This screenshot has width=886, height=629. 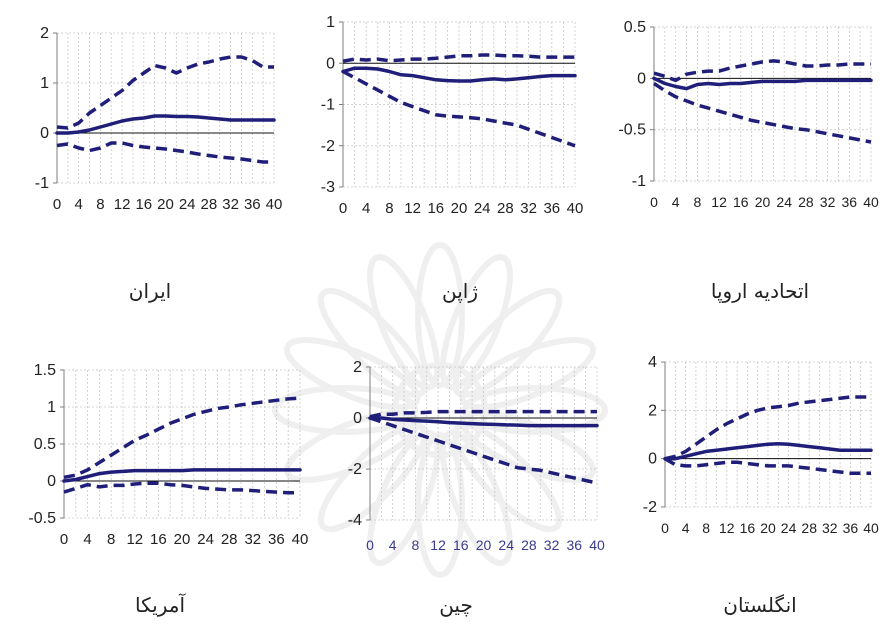 I want to click on chart-title: چین, so click(x=456, y=605).